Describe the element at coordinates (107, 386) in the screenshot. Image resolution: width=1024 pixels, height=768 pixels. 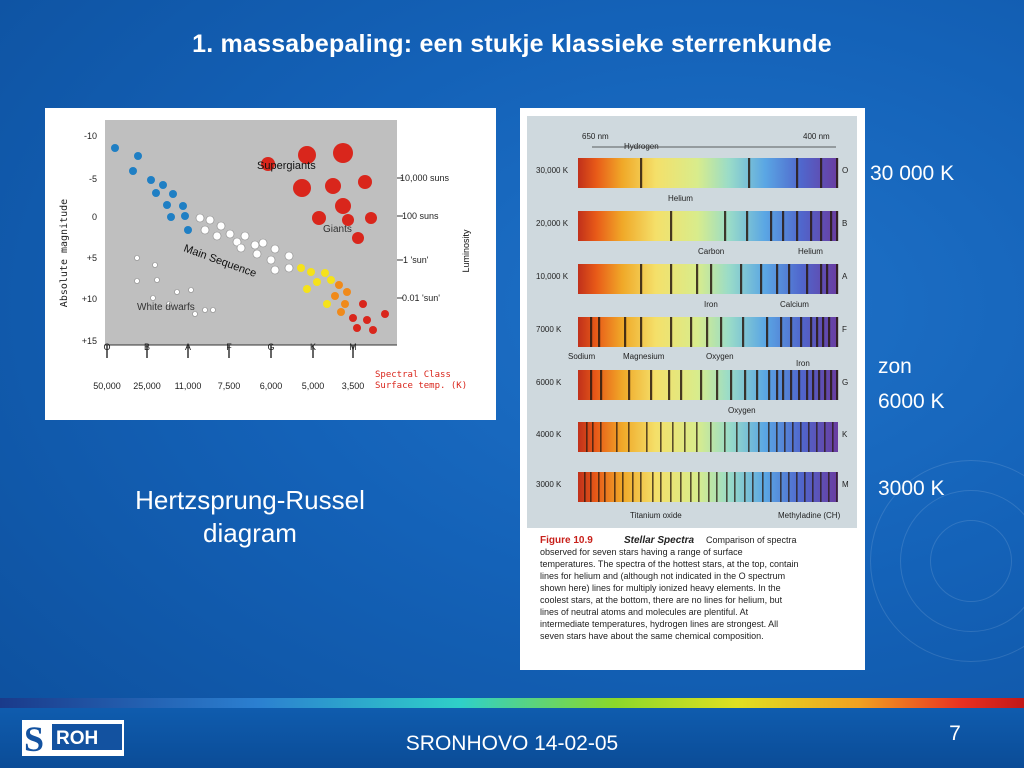
I see `hr-temperature: 50,000` at that location.